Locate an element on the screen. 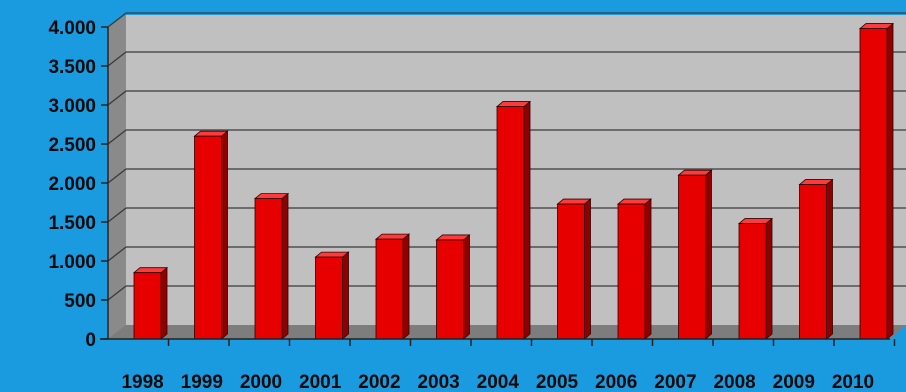 This screenshot has height=392, width=906. bar-2007 is located at coordinates (695, 254).